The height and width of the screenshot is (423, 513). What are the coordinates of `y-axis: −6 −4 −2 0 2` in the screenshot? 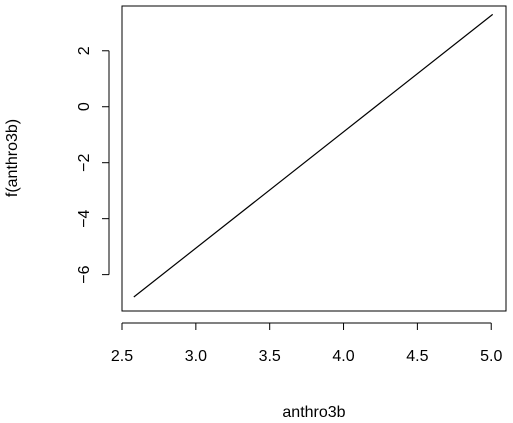 It's located at (93, 165).